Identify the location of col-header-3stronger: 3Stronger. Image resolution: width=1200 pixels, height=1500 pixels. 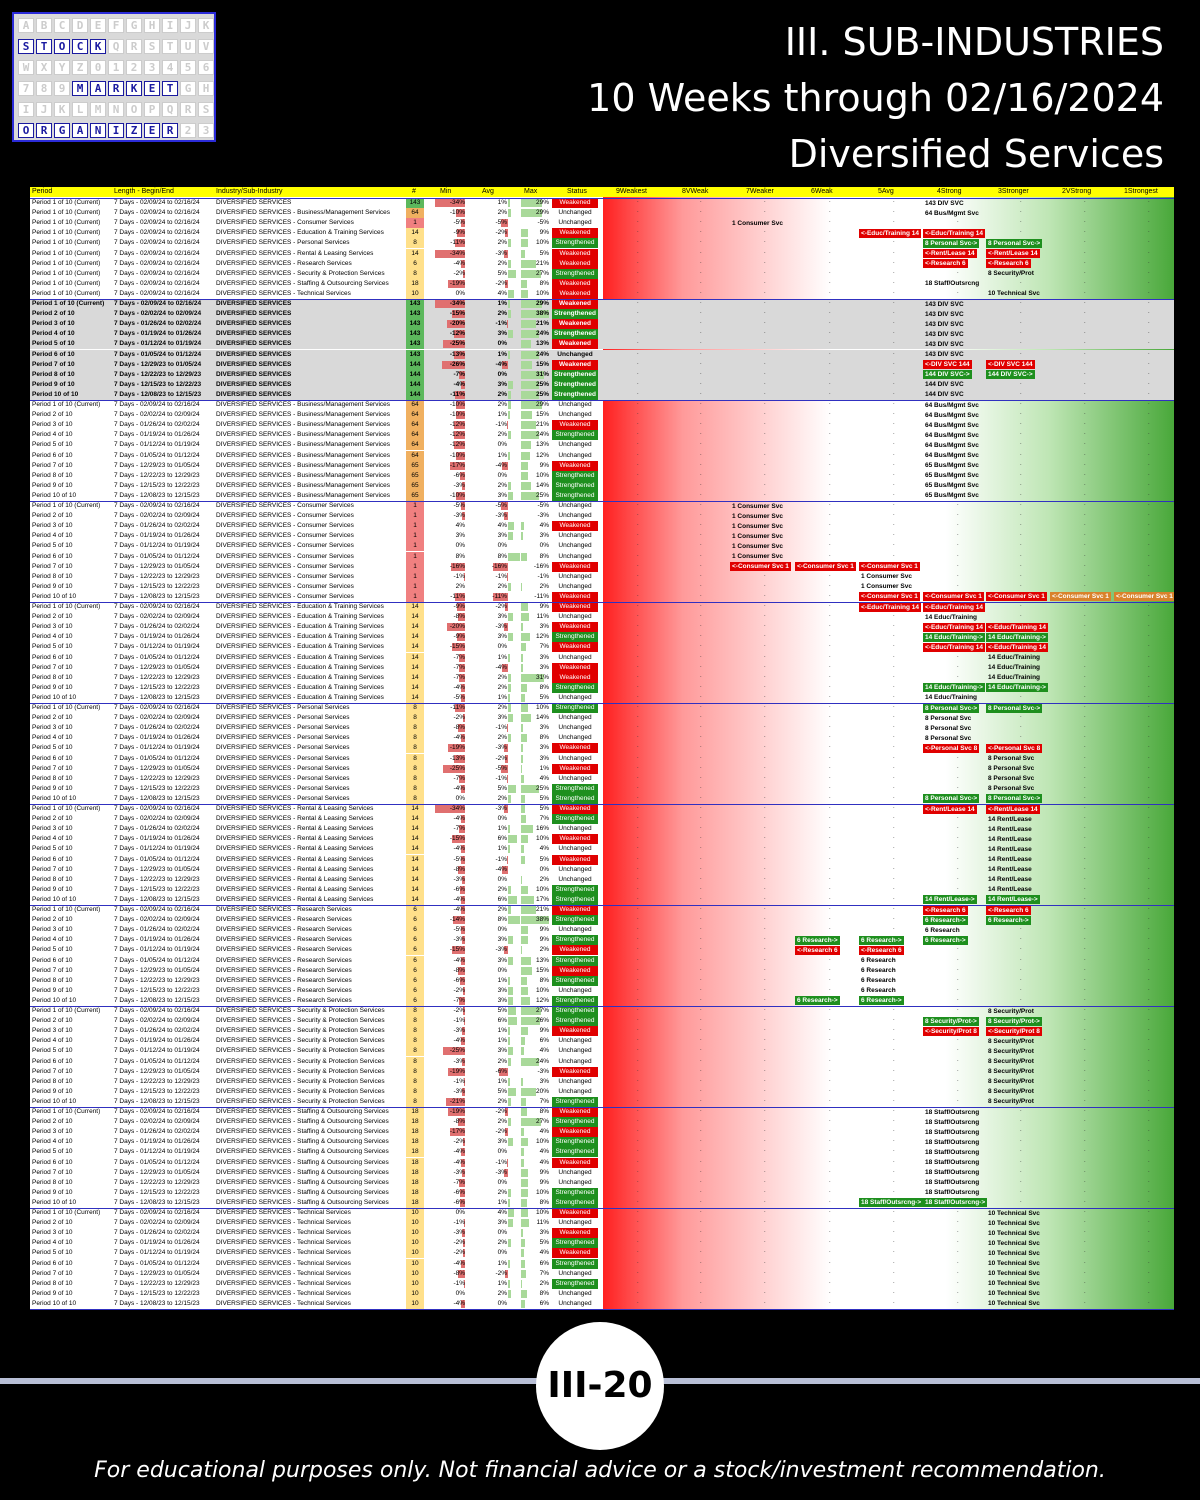
(1013, 191).